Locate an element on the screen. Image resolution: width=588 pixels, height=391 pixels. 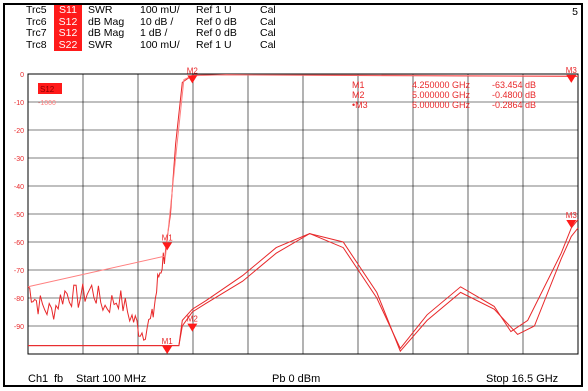
marker-m1-upper is located at coordinates (167, 246).